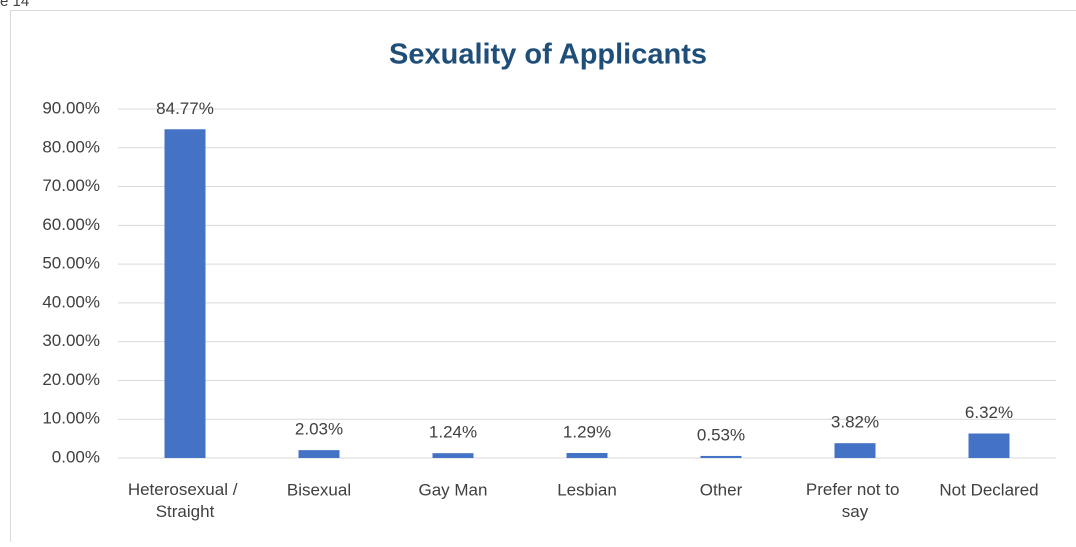 The image size is (1076, 547). What do you see at coordinates (988, 489) in the screenshot?
I see `x-tick-label: Not Declared` at bounding box center [988, 489].